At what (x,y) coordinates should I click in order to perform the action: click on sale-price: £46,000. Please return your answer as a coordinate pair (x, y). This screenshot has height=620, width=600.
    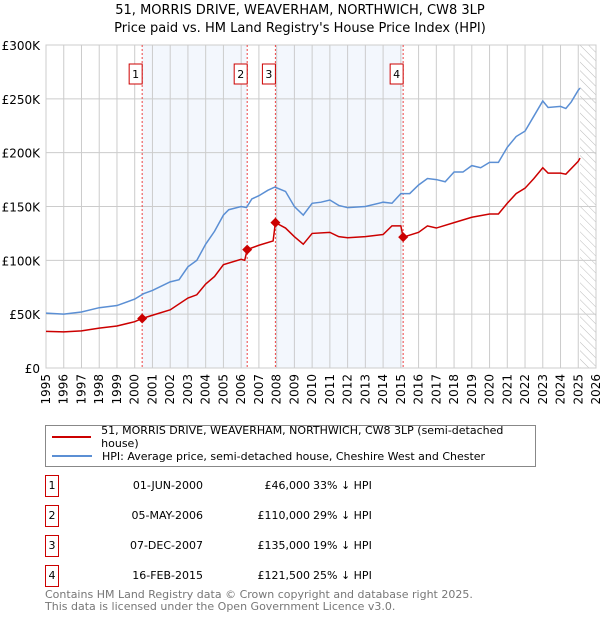
    Looking at the image, I should click on (287, 485).